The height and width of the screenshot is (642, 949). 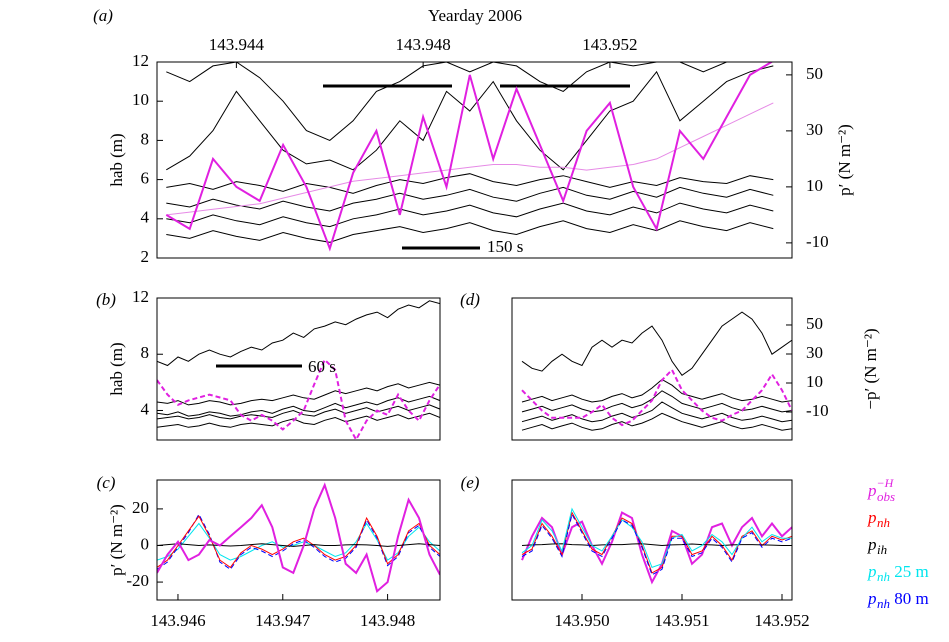 I want to click on x-tick-label: 143.951, so click(x=681, y=620).